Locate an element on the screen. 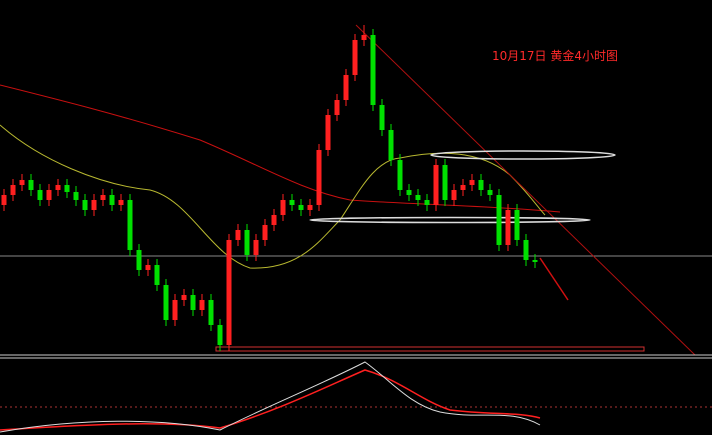 The height and width of the screenshot is (435, 712). support-ellipse is located at coordinates (450, 220).